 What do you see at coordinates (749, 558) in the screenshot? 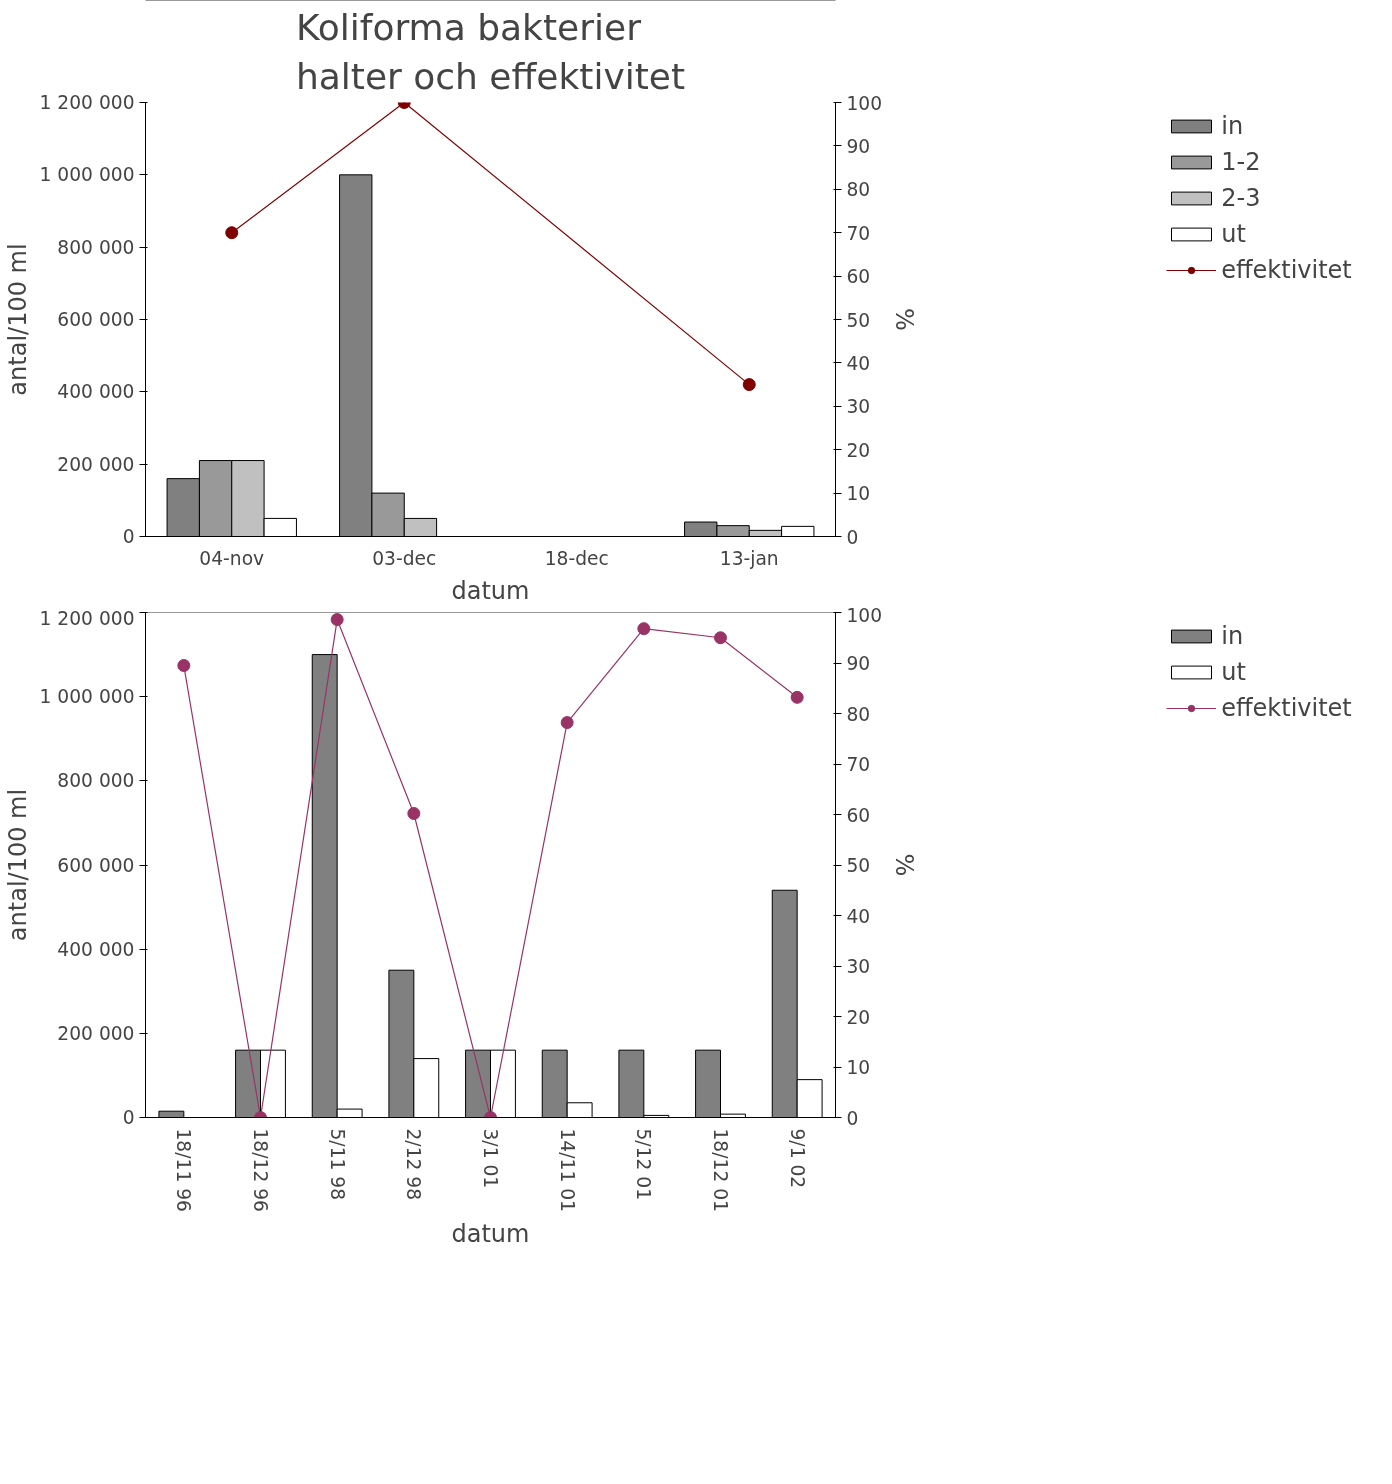
I see `x-tick-label: 13-jan` at bounding box center [749, 558].